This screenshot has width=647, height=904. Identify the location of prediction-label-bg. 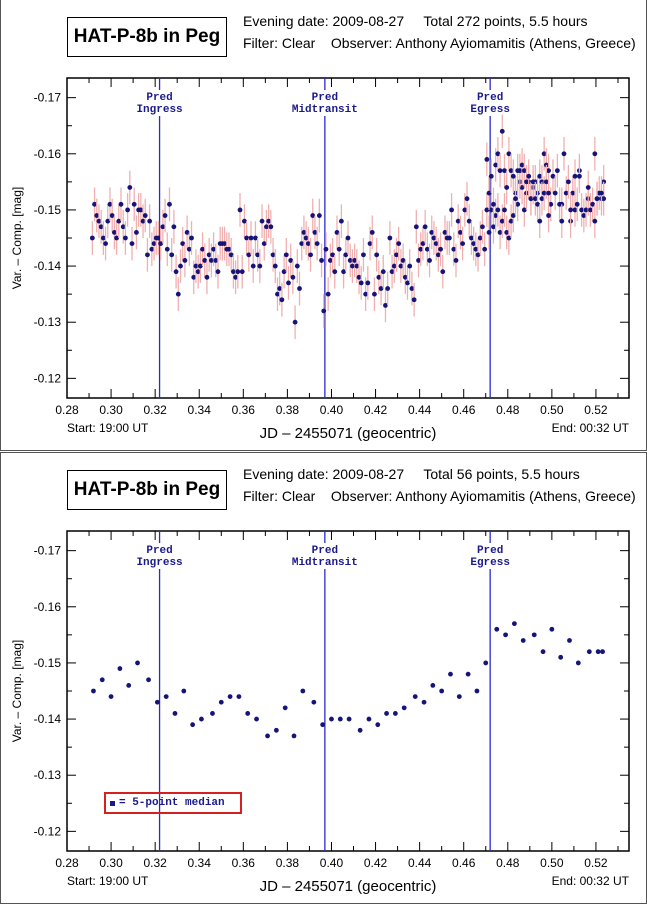
(324, 556).